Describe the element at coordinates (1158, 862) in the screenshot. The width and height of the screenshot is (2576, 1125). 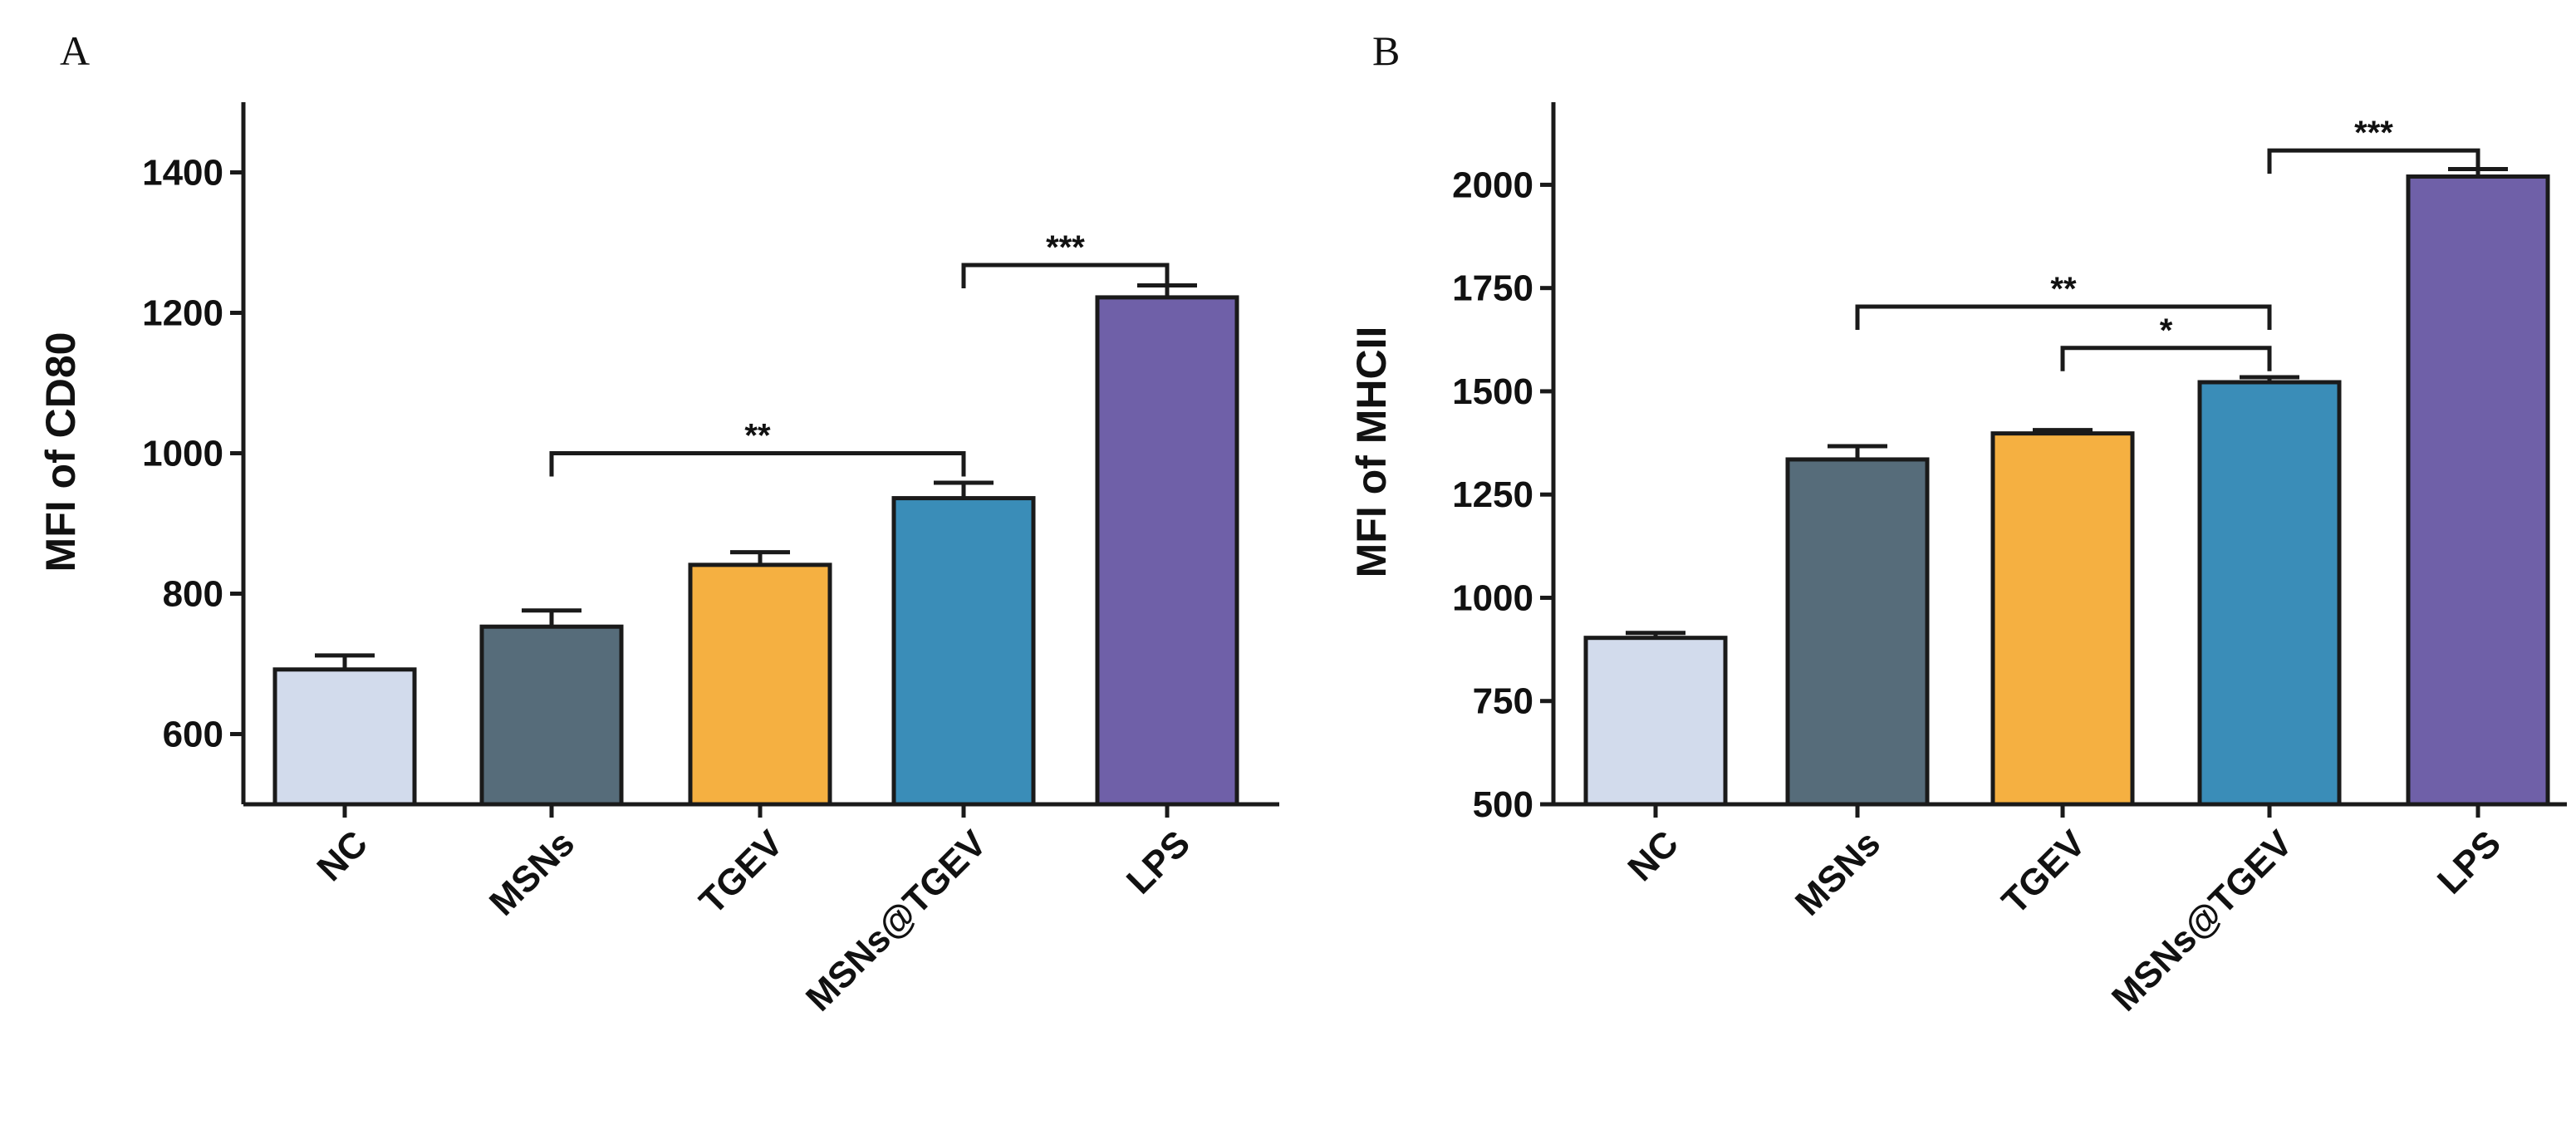
I see `panel-a-category-label: LPS` at that location.